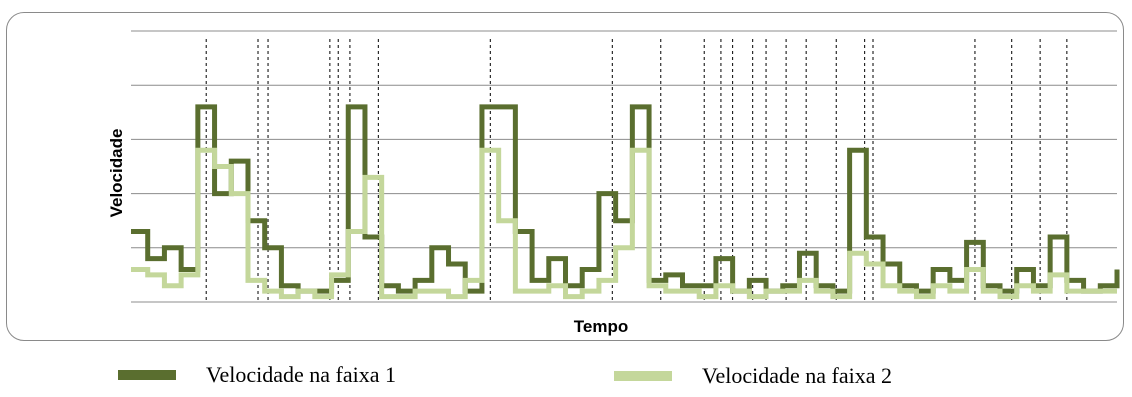 The height and width of the screenshot is (397, 1132). Describe the element at coordinates (301, 374) in the screenshot. I see `legend-label-series-1: Velocidade na faixa 1` at that location.